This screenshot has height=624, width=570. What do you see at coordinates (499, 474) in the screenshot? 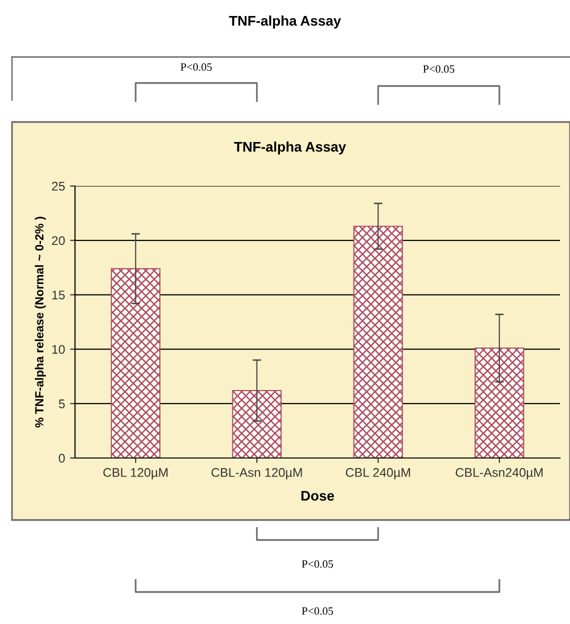
I see `x-tick-label: CBL-Asn240µM` at bounding box center [499, 474].